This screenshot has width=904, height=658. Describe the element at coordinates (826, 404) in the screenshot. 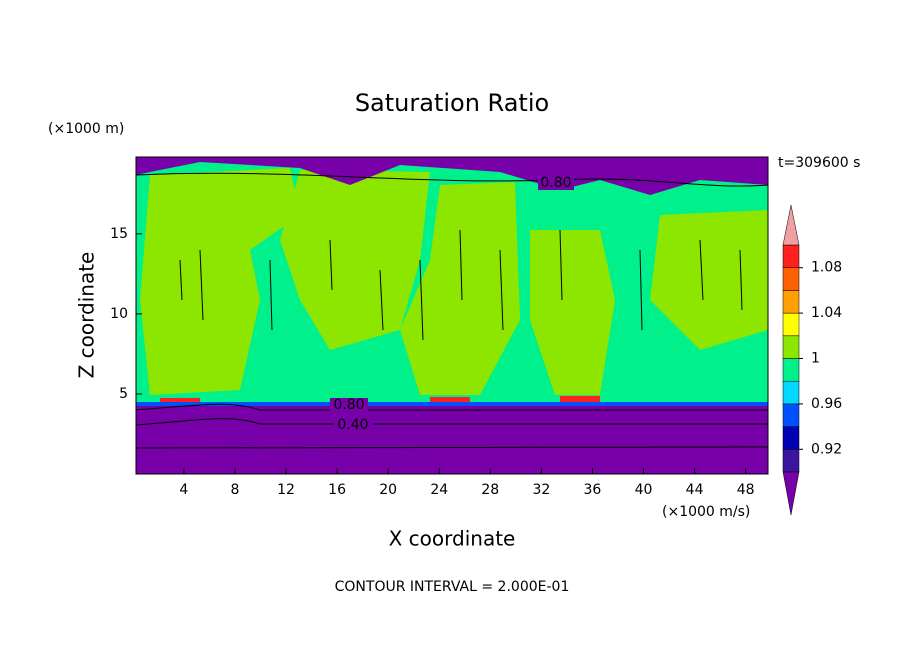

I see `colorbar-tick-label: 0.96` at that location.